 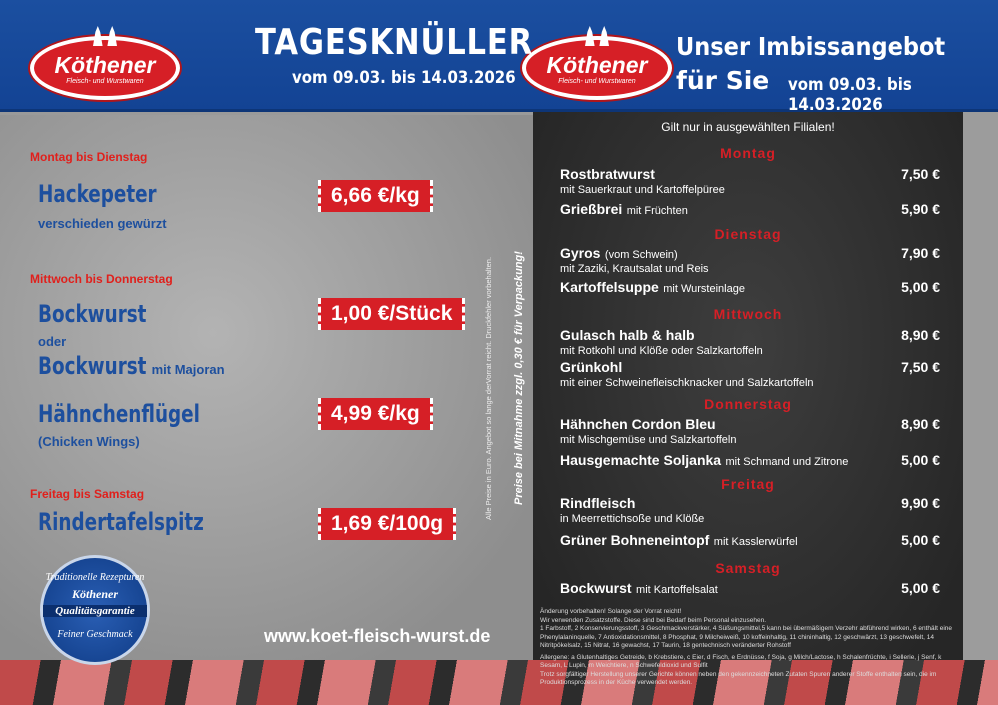 I want to click on menu-day: Montag, so click(x=748, y=153).